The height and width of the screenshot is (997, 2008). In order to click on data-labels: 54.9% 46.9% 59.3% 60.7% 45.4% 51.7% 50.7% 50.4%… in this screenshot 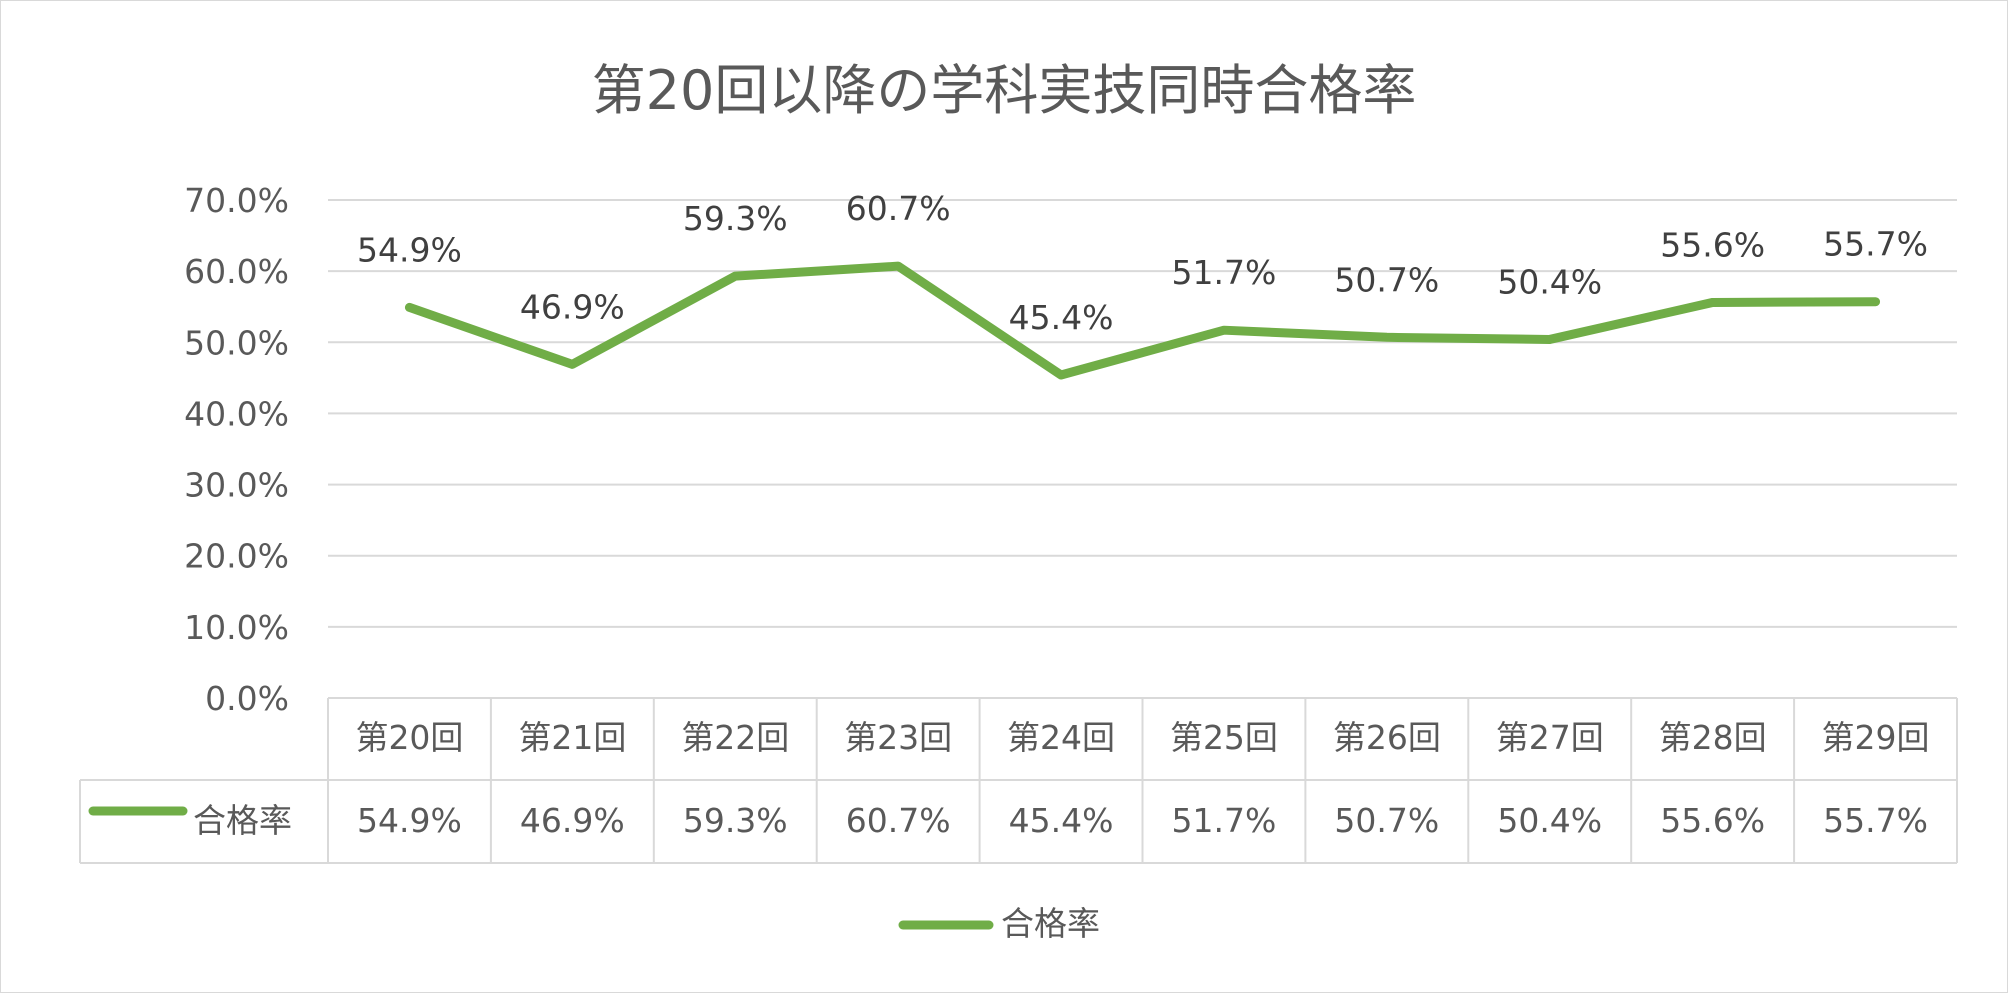, I will do `click(1142, 263)`.